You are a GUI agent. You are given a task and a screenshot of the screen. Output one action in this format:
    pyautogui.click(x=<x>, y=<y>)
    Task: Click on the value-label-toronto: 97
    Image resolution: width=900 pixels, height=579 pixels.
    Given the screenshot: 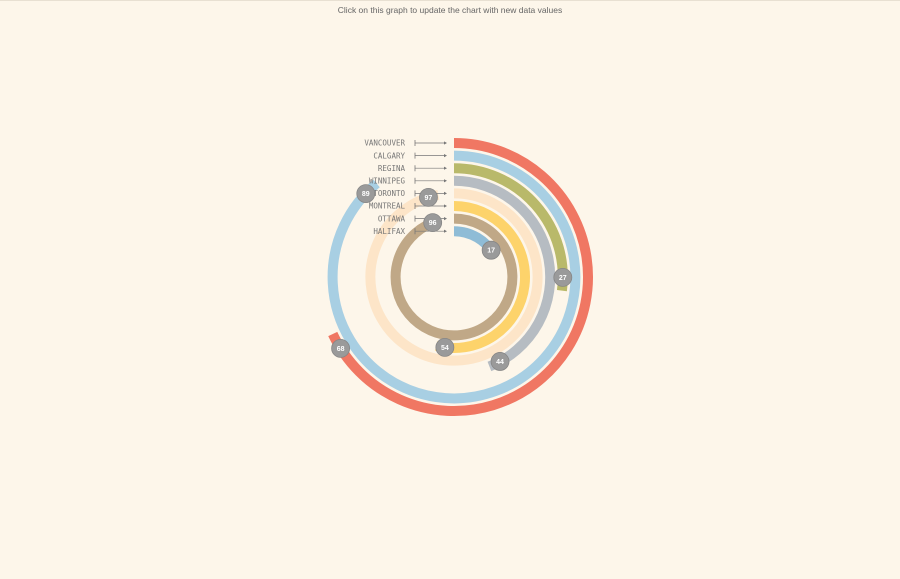 What is the action you would take?
    pyautogui.click(x=429, y=198)
    